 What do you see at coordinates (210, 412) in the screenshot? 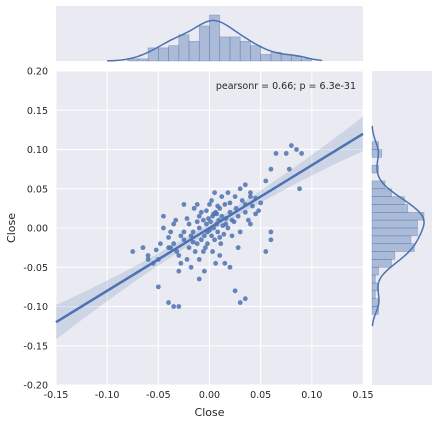
I see `x-axis-label: Close` at bounding box center [210, 412].